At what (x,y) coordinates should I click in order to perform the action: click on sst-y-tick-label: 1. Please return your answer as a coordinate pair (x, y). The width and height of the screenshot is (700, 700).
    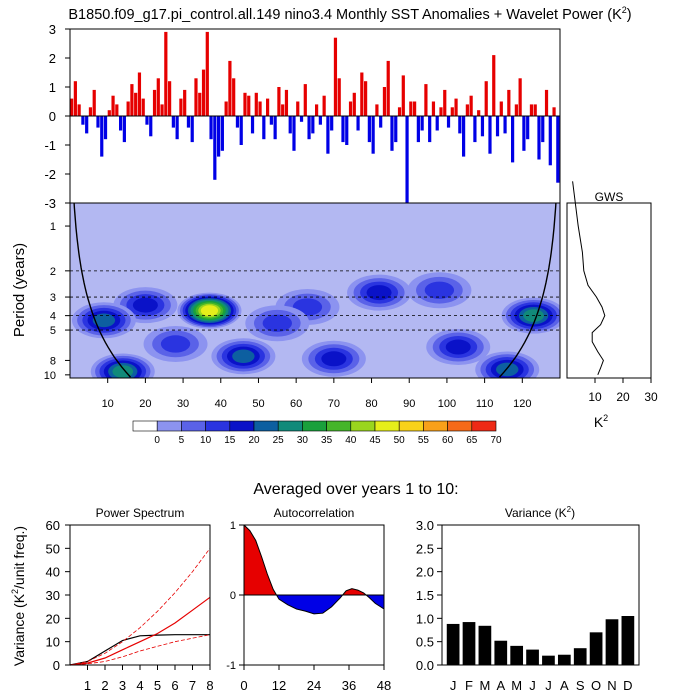
    Looking at the image, I should click on (52, 87).